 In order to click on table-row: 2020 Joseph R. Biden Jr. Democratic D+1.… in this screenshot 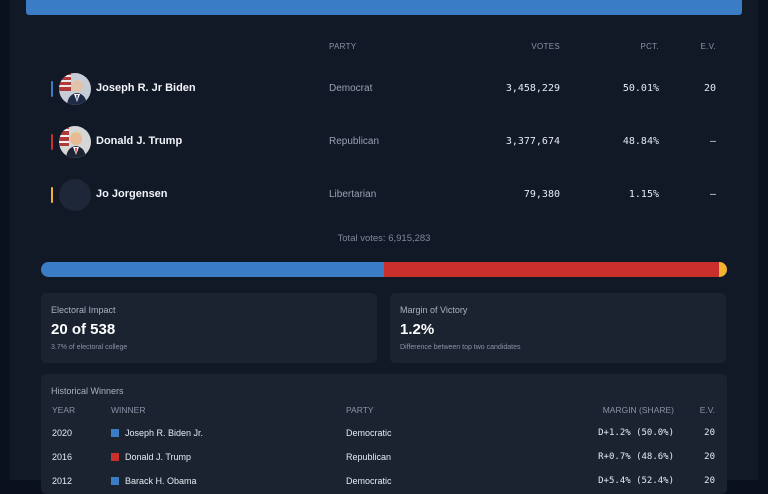, I will do `click(384, 438)`.